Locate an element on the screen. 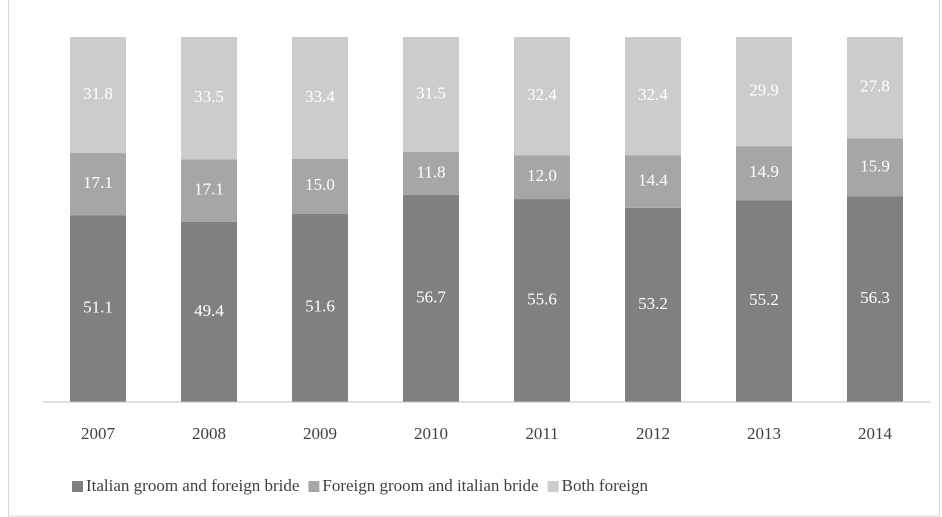  value-label: 55.2 is located at coordinates (764, 299).